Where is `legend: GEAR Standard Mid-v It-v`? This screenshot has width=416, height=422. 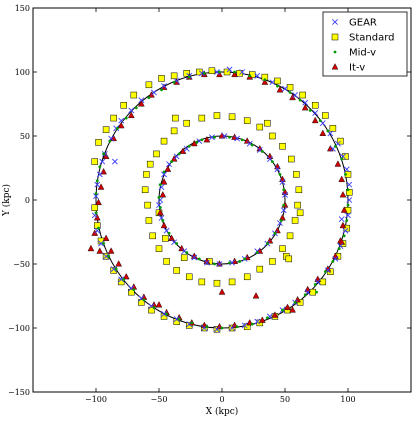 legend: GEAR Standard Mid-v It-v is located at coordinates (365, 44).